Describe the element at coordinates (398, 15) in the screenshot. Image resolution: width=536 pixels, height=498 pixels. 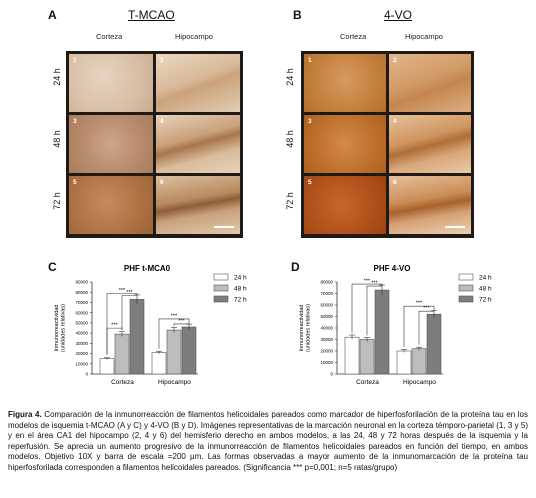
I see `panel-title-b: 4-VO` at that location.